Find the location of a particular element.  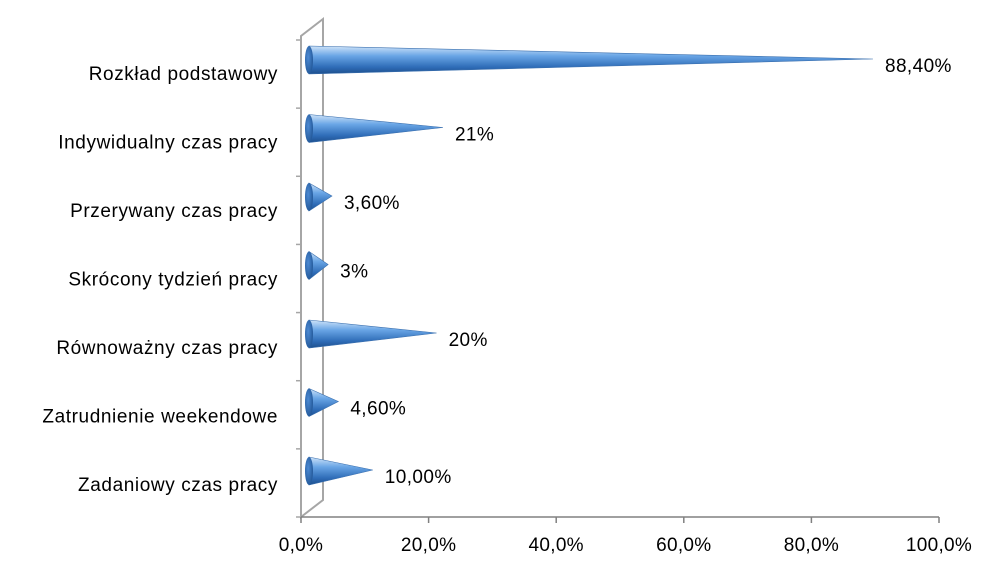

category-label: Zatrudnienie weekendowe is located at coordinates (160, 417).